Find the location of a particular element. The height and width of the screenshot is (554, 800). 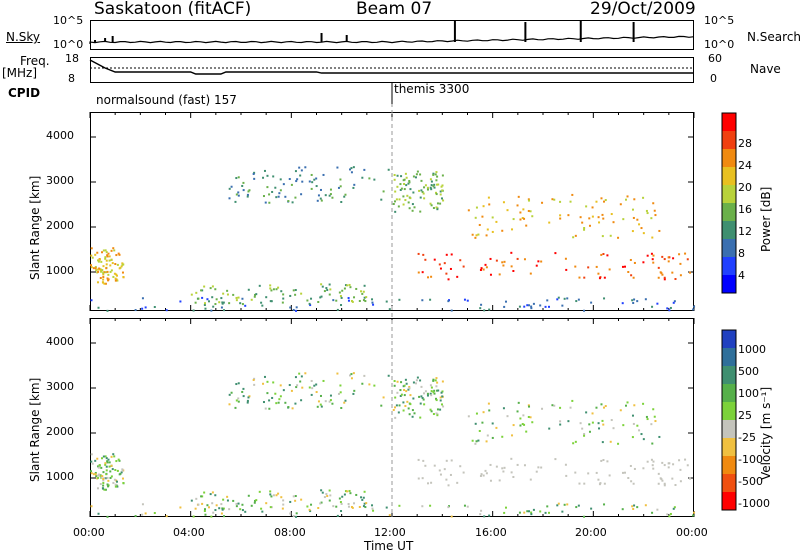

velocity-colorbar-frame is located at coordinates (729, 420).